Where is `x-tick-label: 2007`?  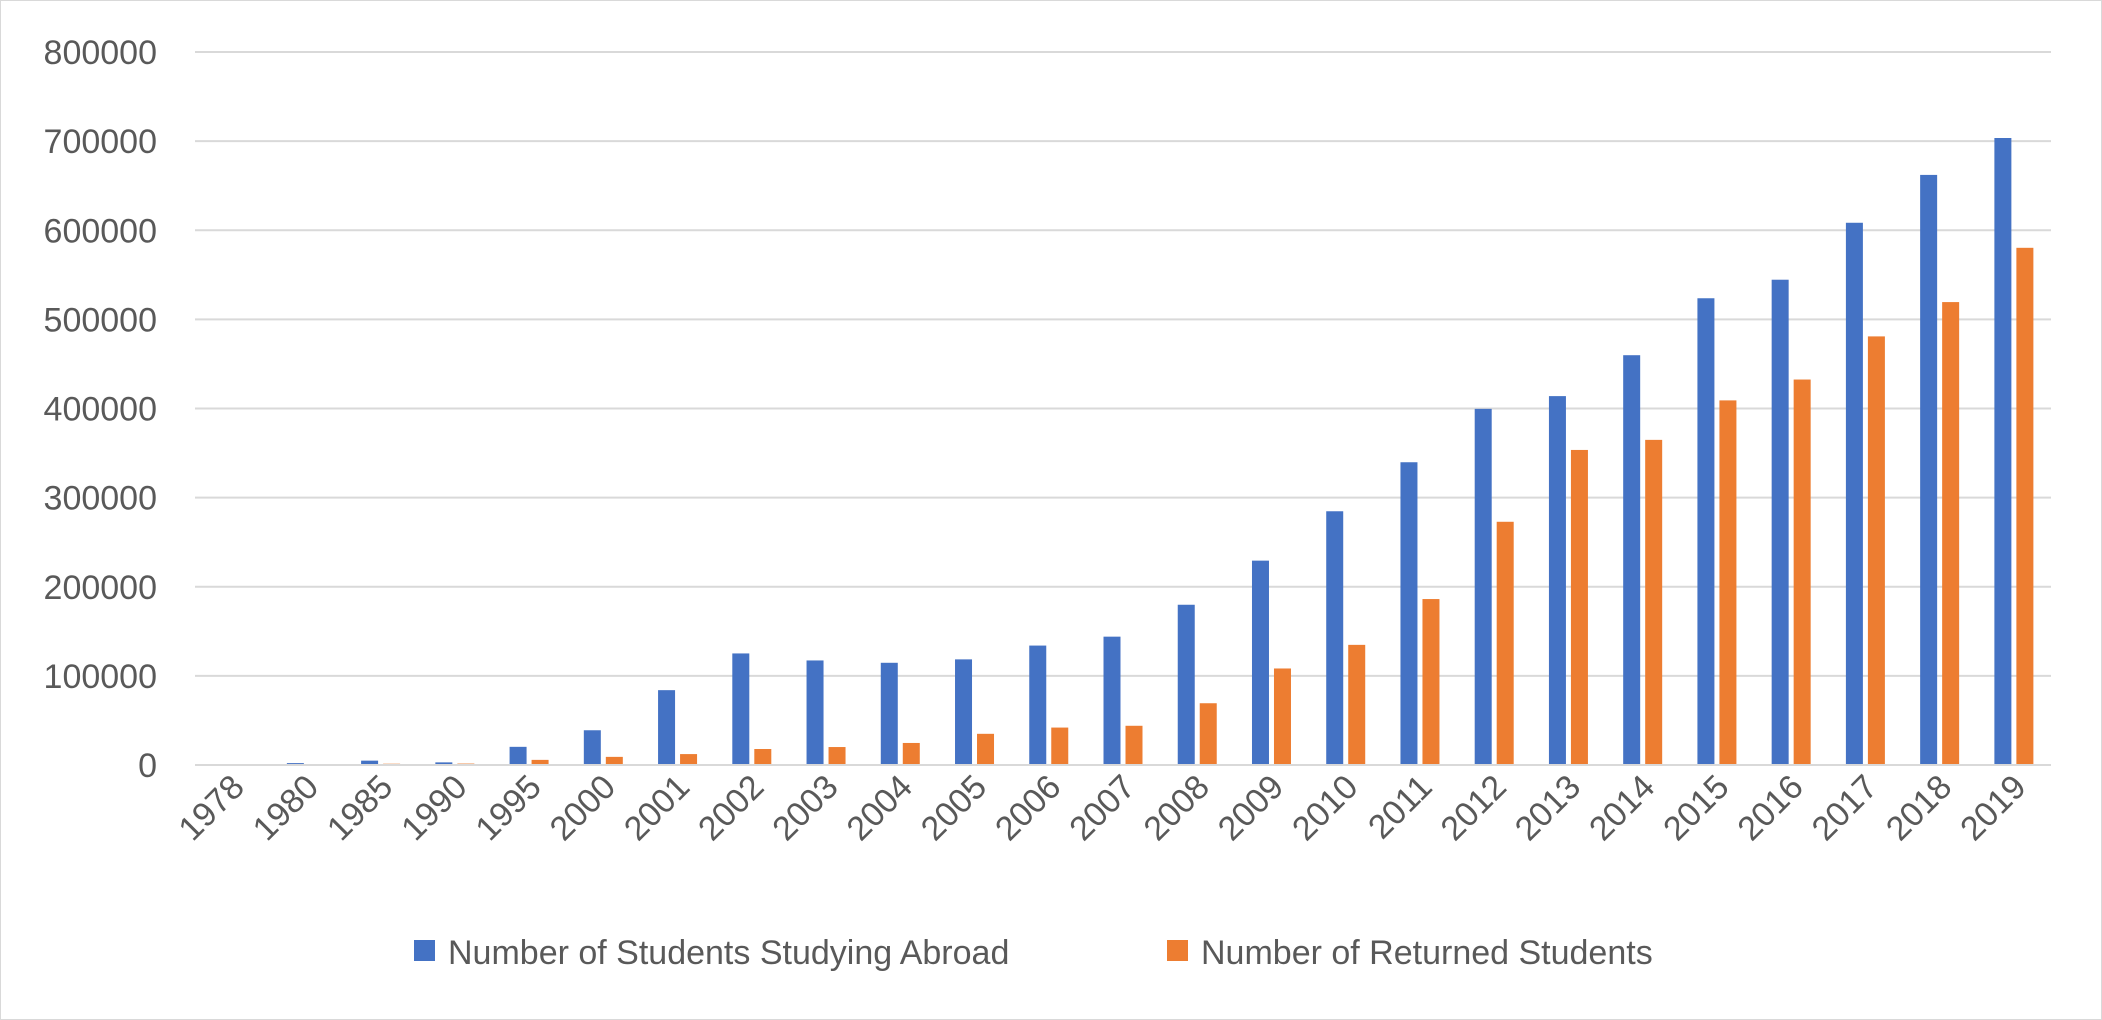 x-tick-label: 2007 is located at coordinates (1102, 808).